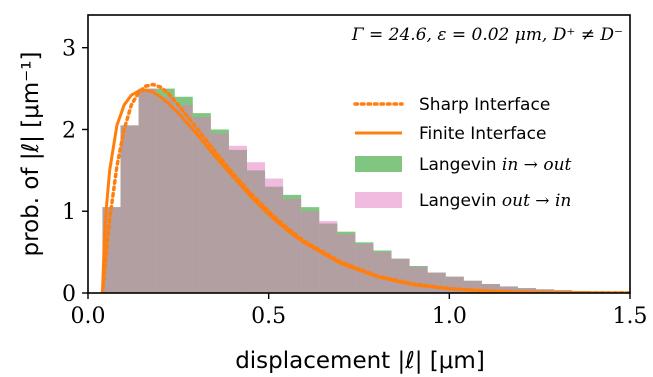  What do you see at coordinates (630, 316) in the screenshot?
I see `x-tick-label: 1.5` at bounding box center [630, 316].